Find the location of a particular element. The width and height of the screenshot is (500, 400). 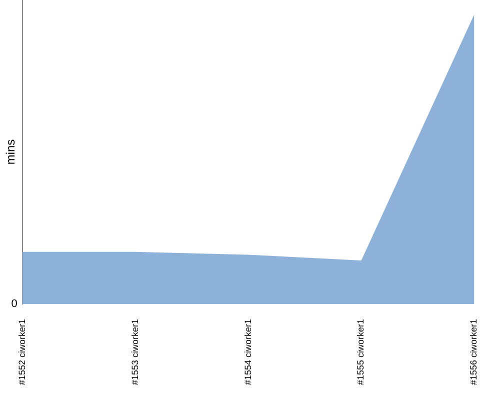

x-tick-label: #1553 ciworker1 is located at coordinates (135, 352).